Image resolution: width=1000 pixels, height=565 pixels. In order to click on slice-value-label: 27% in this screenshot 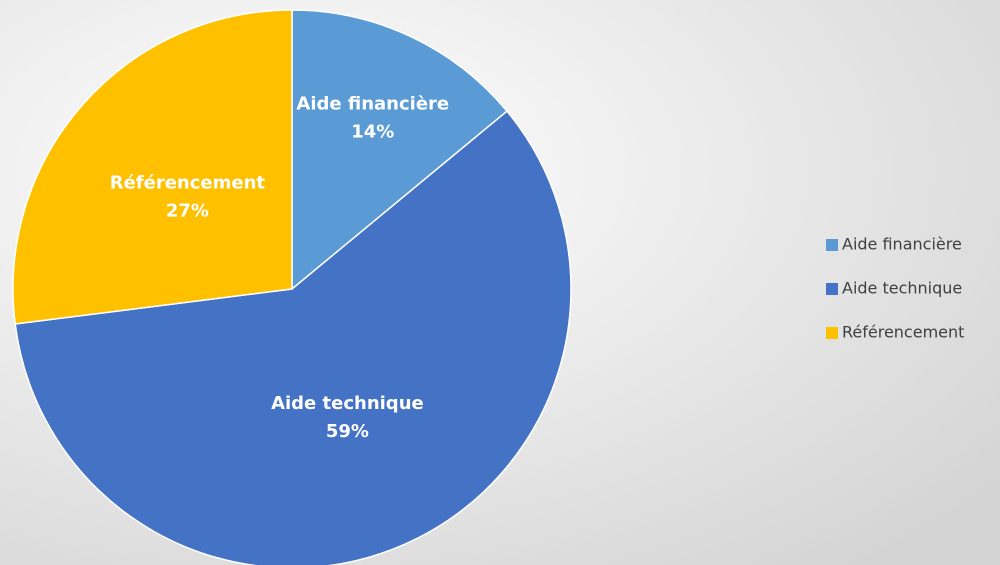, I will do `click(187, 211)`.